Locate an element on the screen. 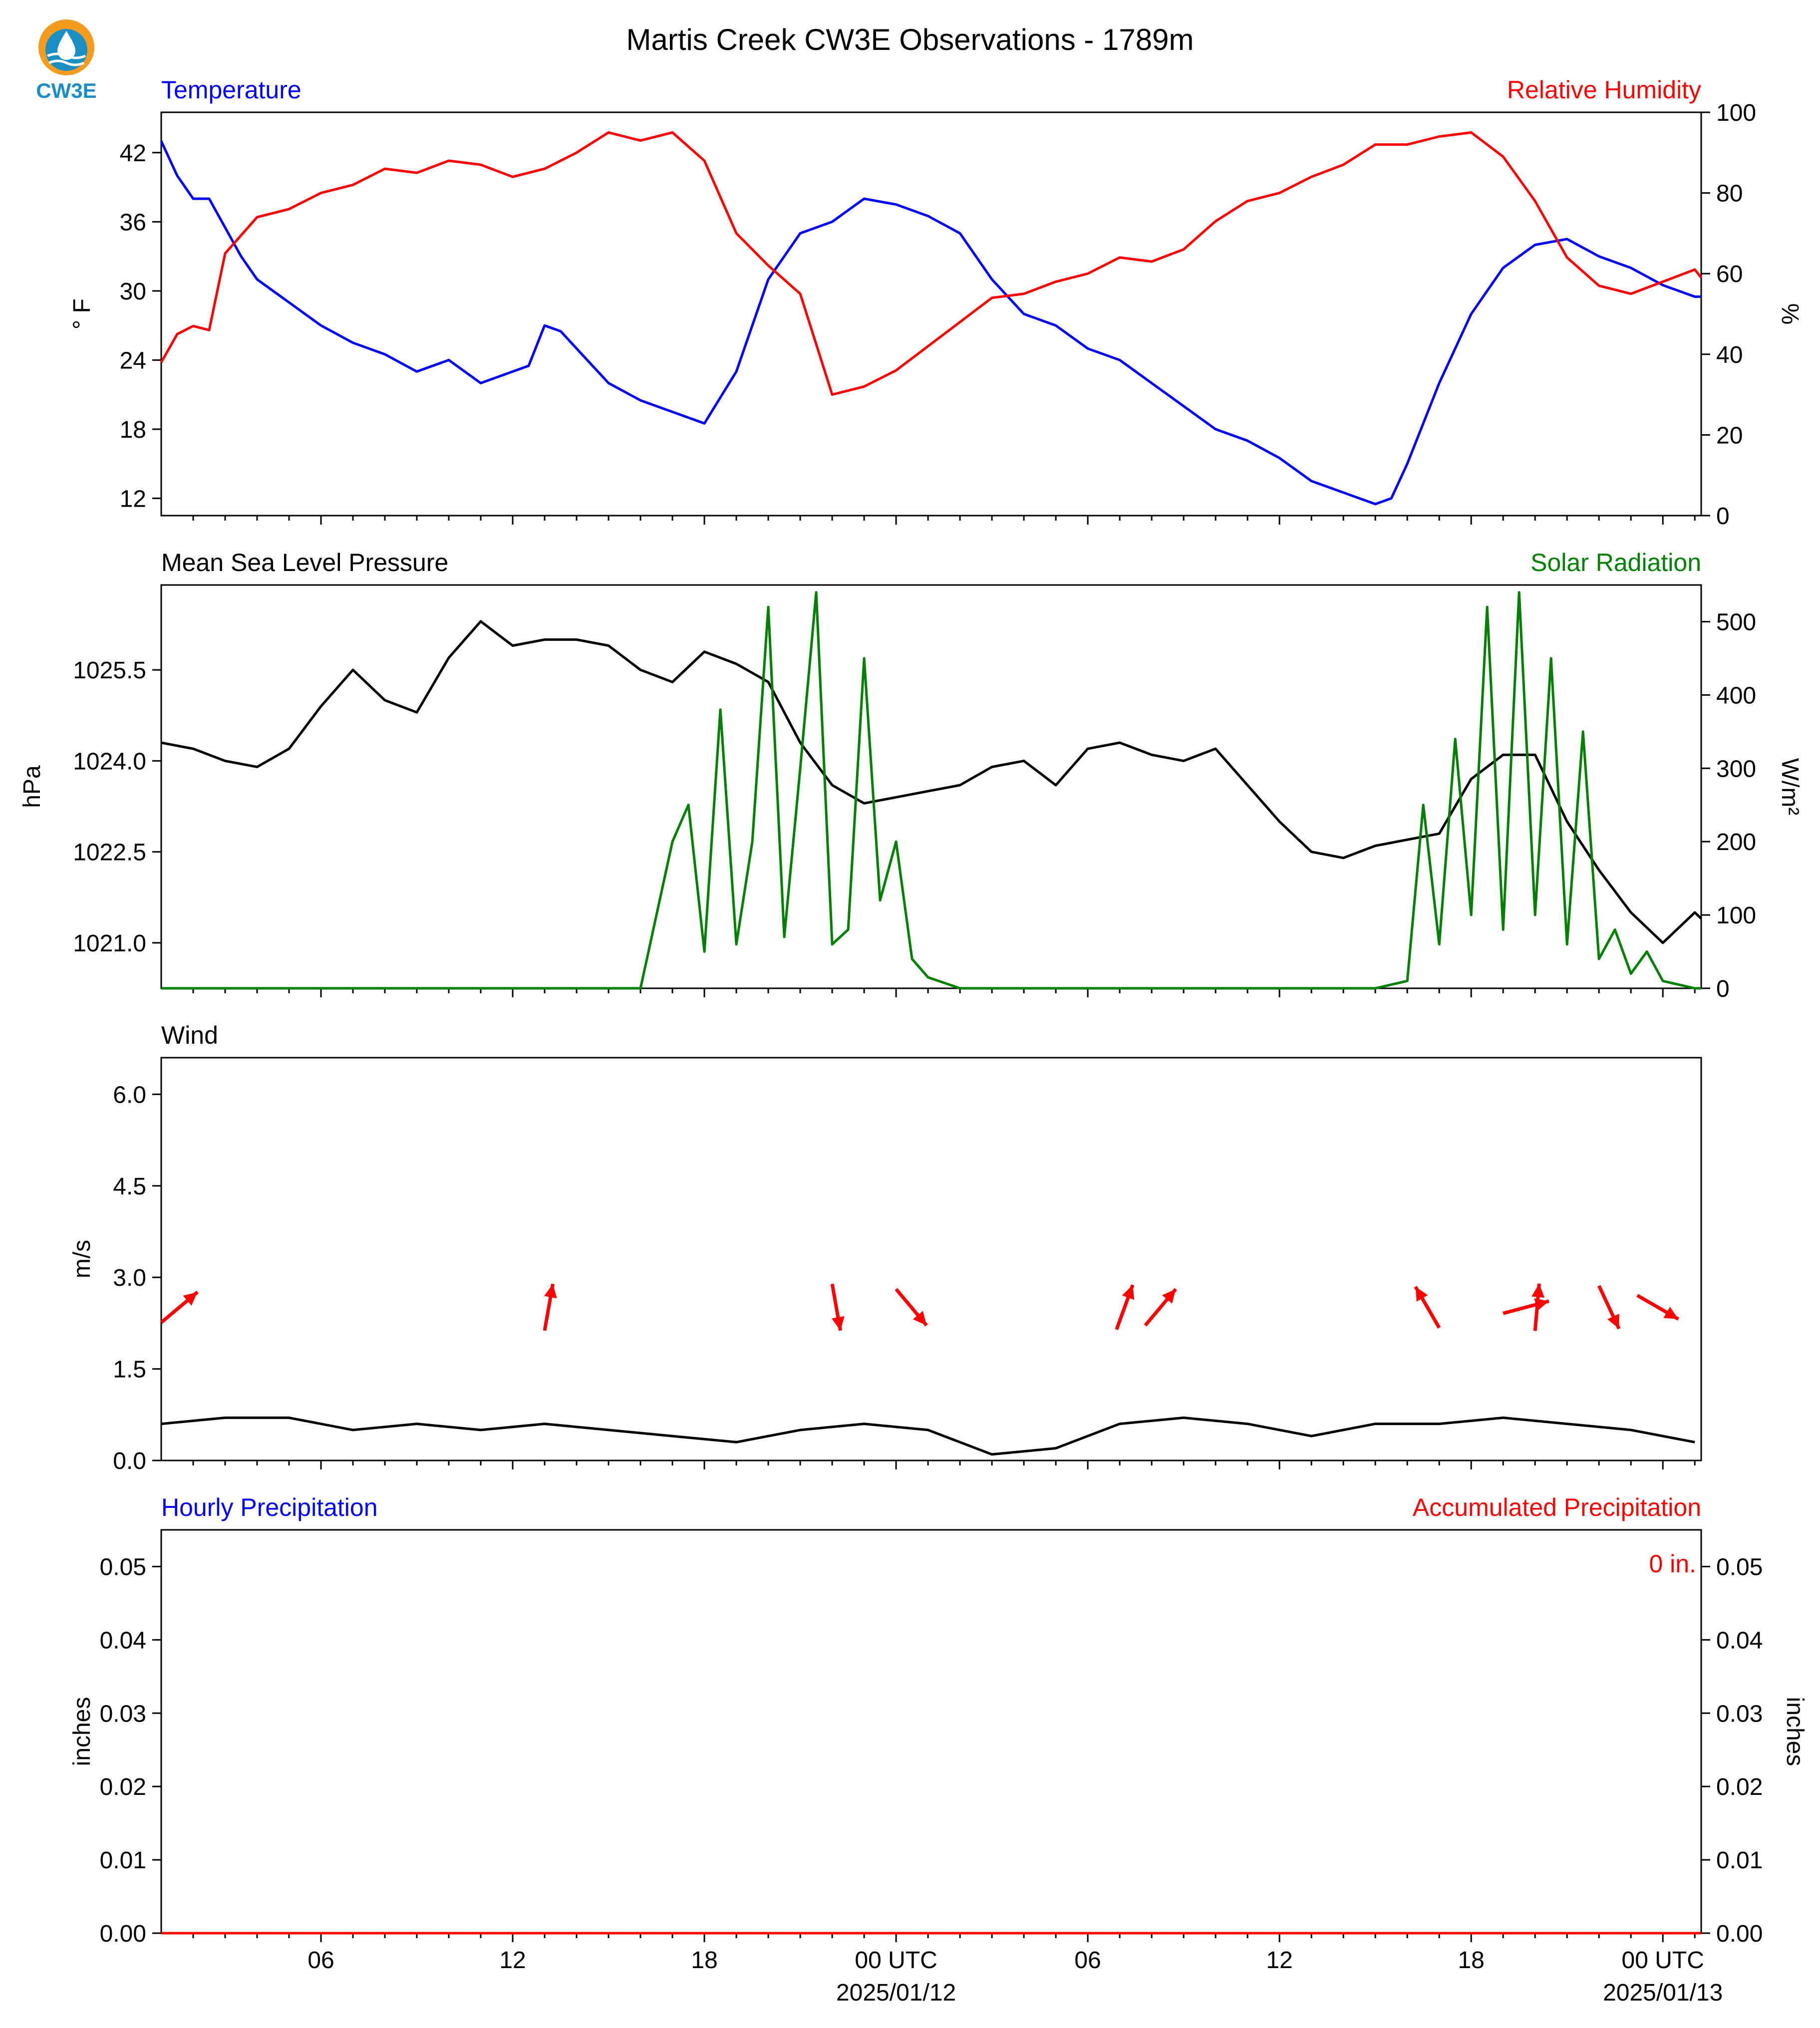  y-tick-label: 0.02 is located at coordinates (123, 1787).